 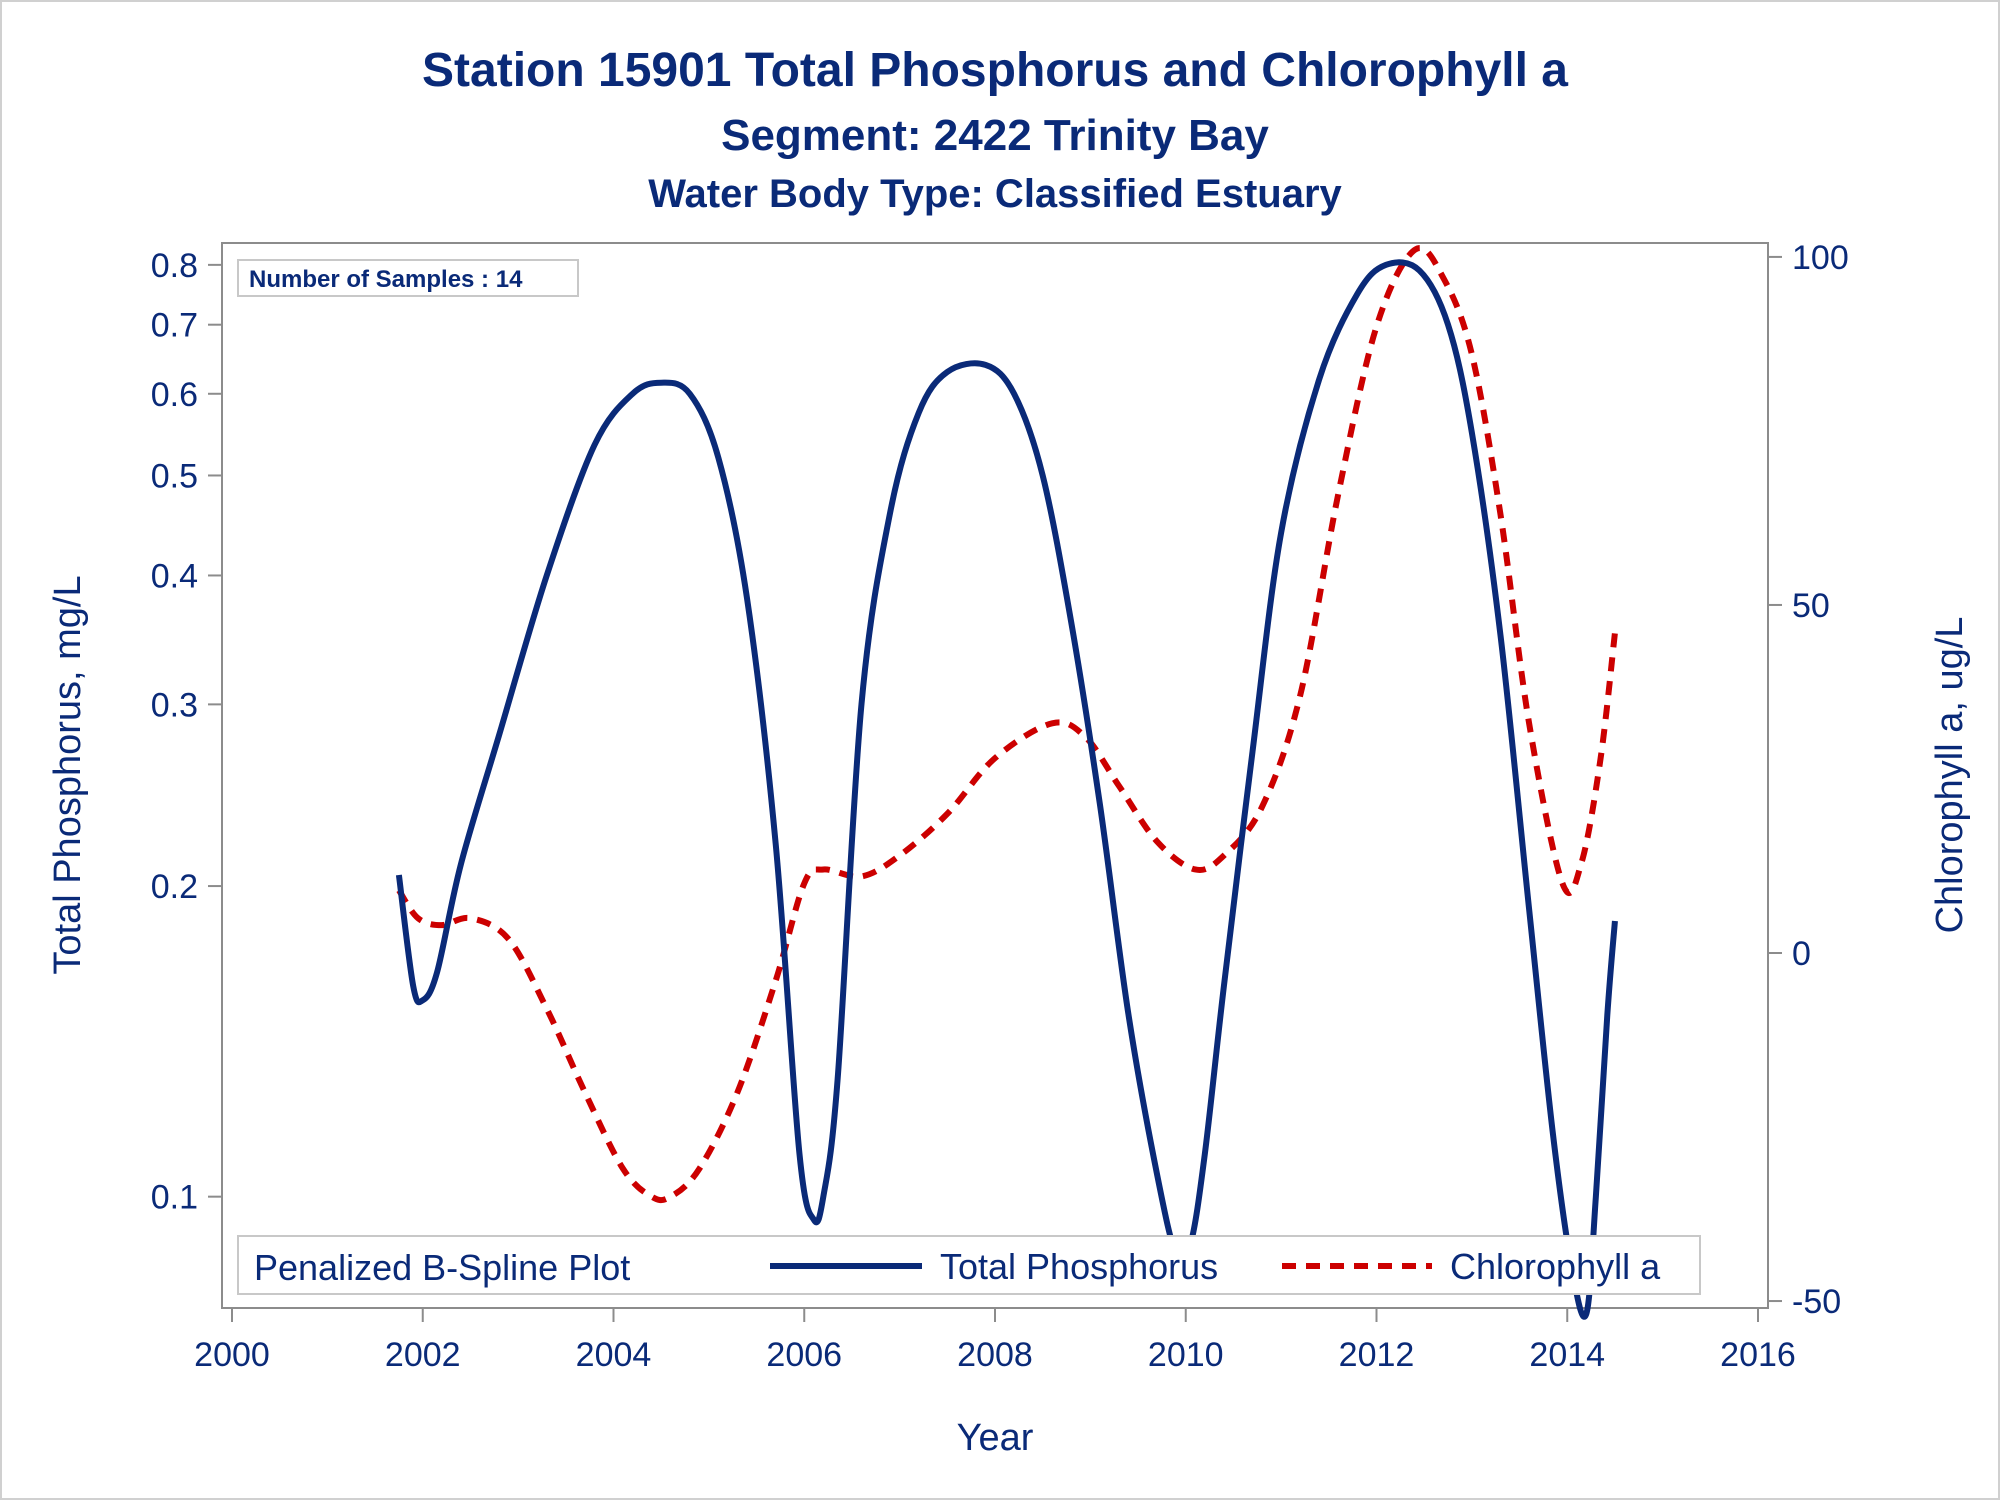 What do you see at coordinates (232, 1355) in the screenshot?
I see `x-tick-label: 2000` at bounding box center [232, 1355].